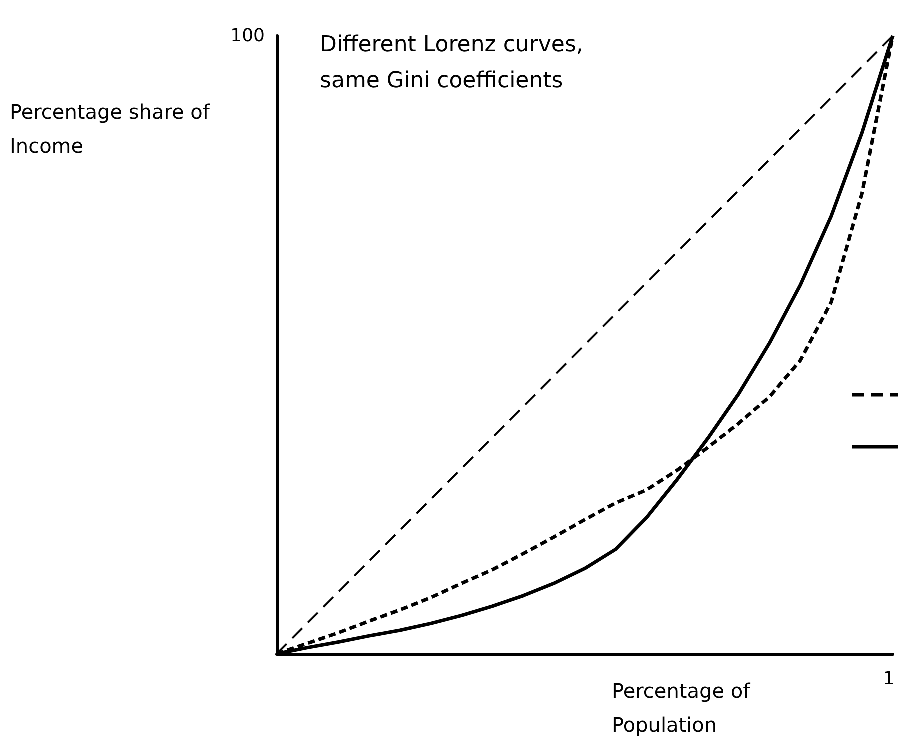  Describe the element at coordinates (247, 36) in the screenshot. I see `text: 100` at that location.